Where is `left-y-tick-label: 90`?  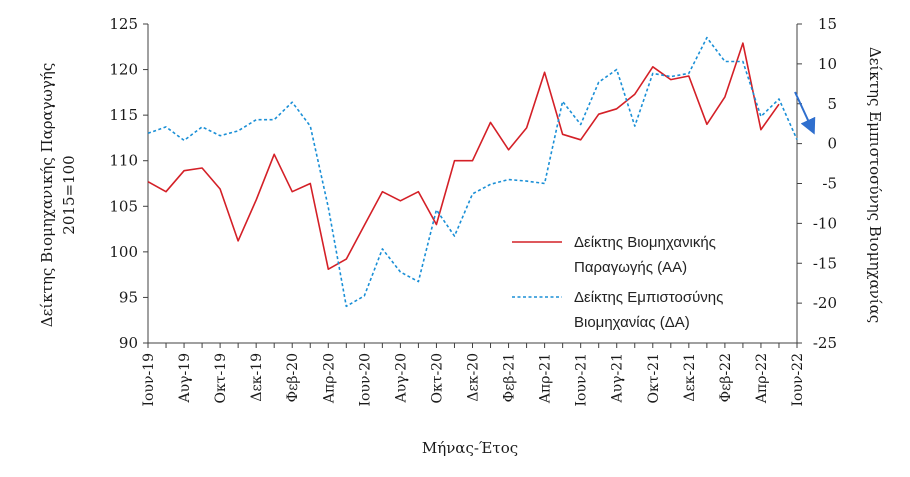
left-y-tick-label: 90 is located at coordinates (128, 343).